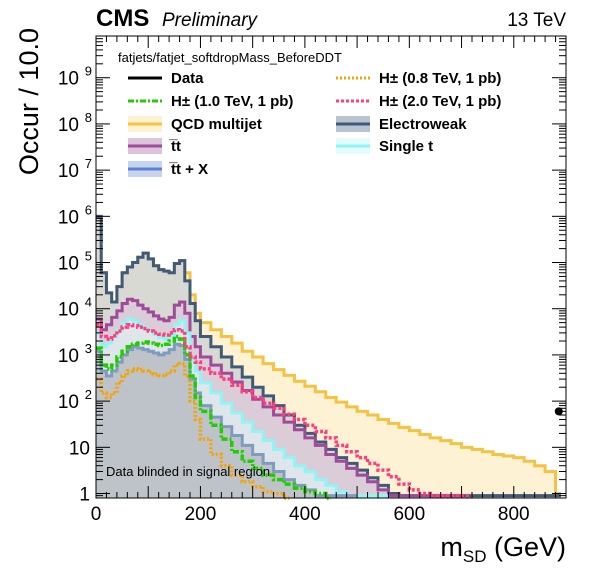 The height and width of the screenshot is (572, 596). I want to click on y-tick-exponent: 4, so click(88, 302).